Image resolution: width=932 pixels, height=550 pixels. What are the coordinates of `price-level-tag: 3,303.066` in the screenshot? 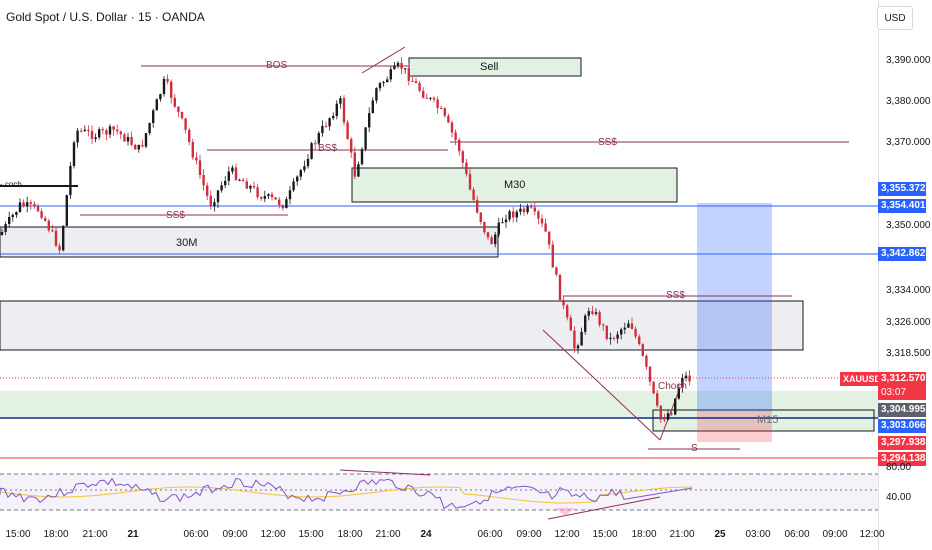 It's located at (902, 426).